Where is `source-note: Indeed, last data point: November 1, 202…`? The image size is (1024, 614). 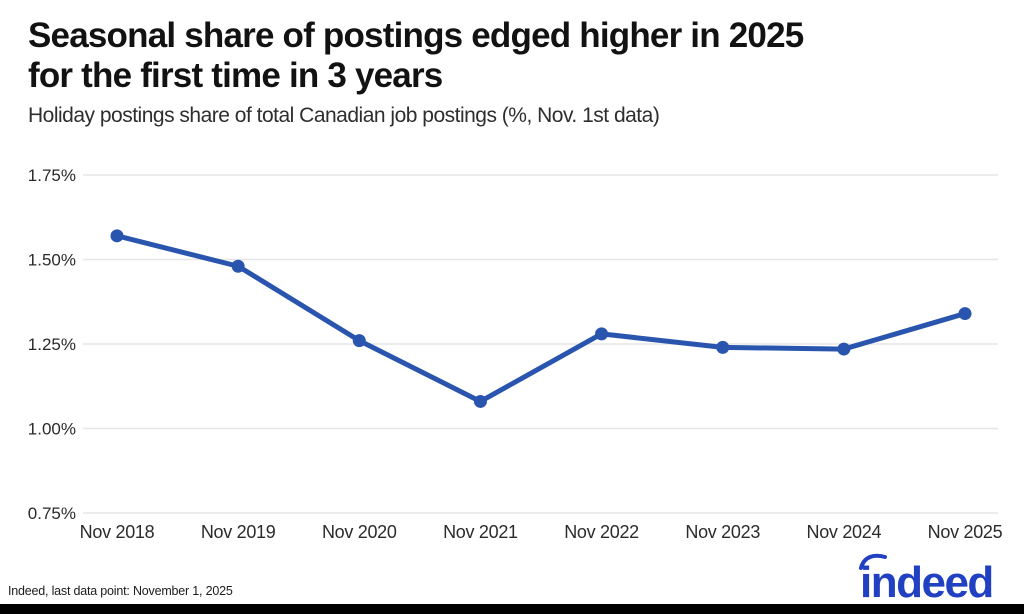 source-note: Indeed, last data point: November 1, 202… is located at coordinates (120, 591).